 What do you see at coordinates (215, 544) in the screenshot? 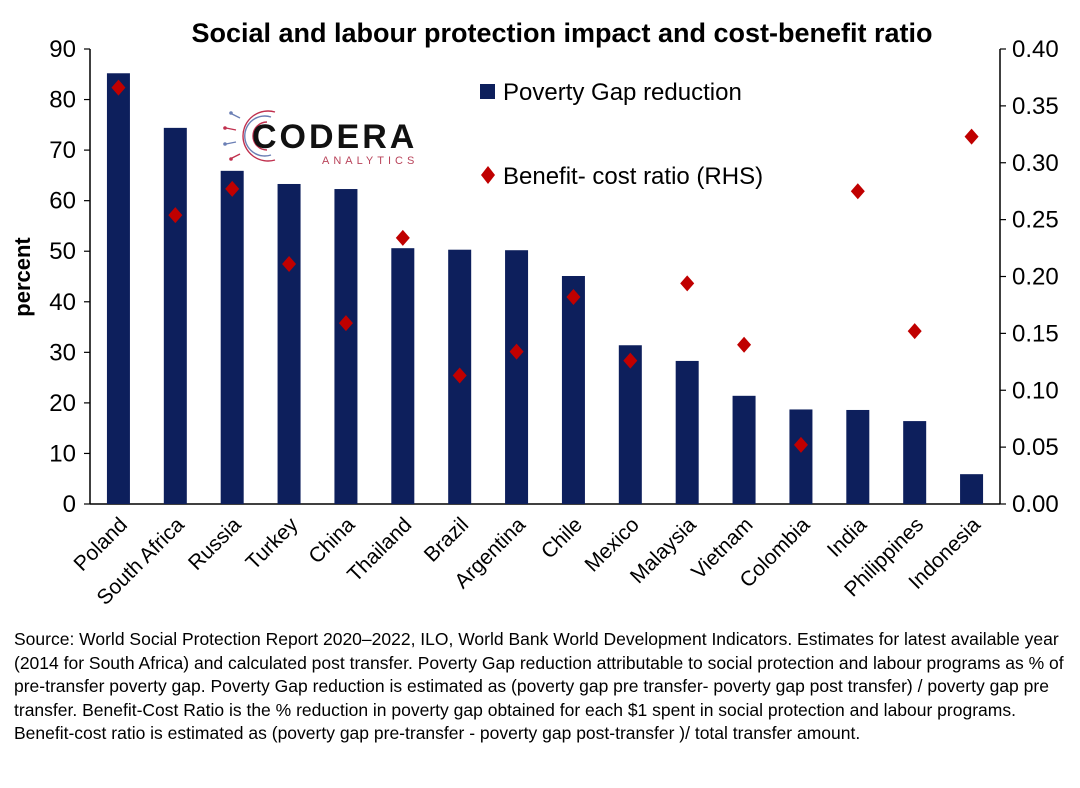
I see `category-label: Russia` at bounding box center [215, 544].